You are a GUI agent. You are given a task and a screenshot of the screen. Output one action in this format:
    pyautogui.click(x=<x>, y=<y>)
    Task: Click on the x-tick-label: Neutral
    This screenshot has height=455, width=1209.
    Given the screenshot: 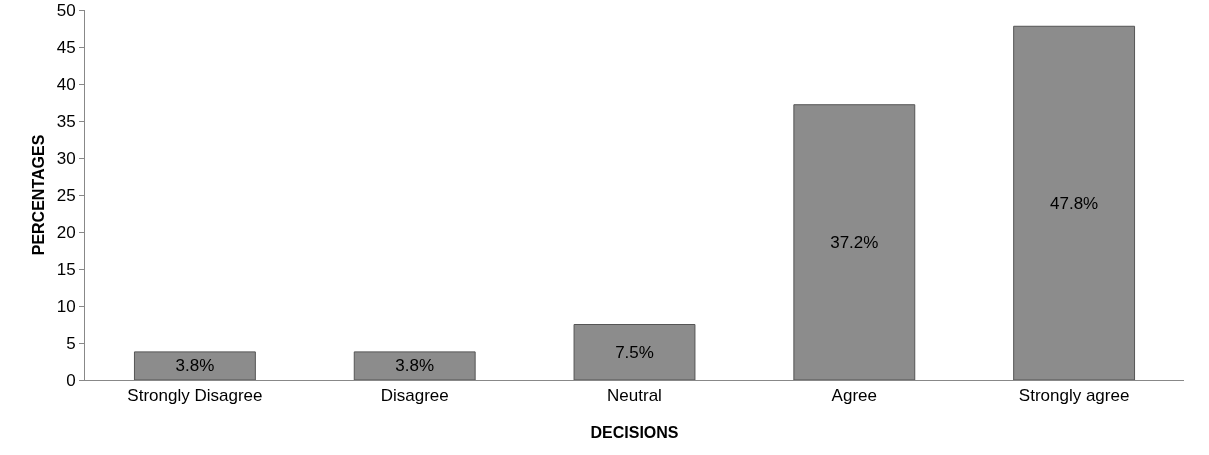 What is the action you would take?
    pyautogui.click(x=634, y=396)
    